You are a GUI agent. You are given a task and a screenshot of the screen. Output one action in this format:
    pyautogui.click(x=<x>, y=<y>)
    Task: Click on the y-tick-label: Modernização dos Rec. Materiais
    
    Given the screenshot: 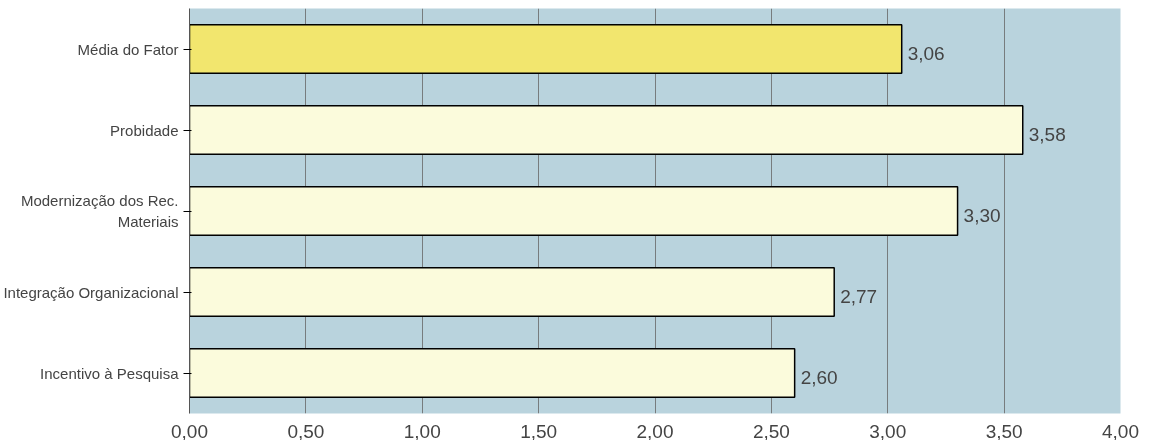 What is the action you would take?
    pyautogui.click(x=99, y=211)
    